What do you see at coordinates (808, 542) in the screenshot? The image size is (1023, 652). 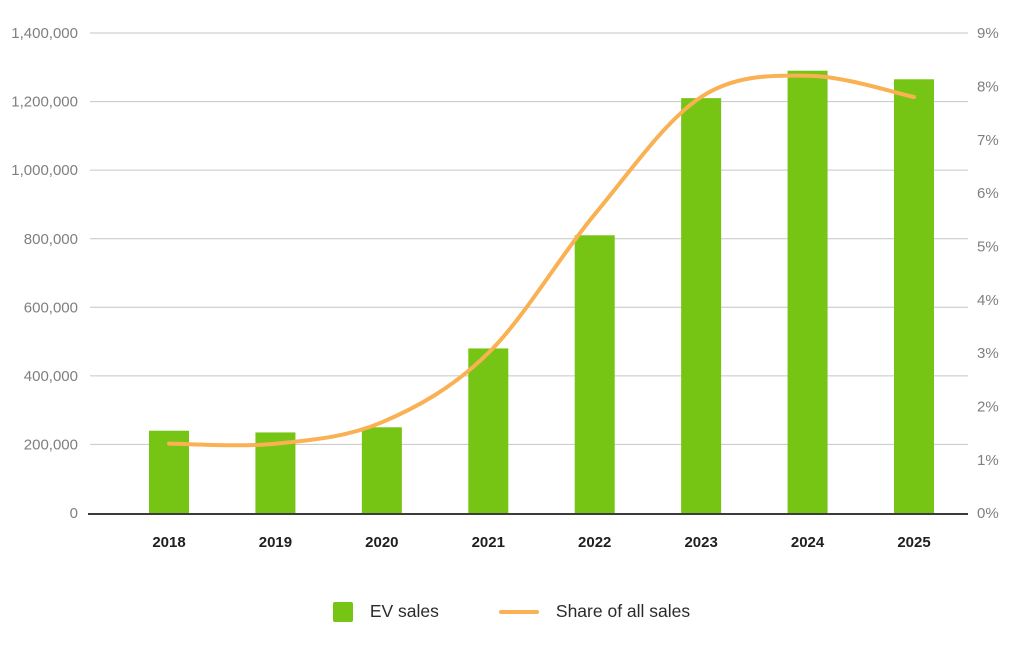 I see `x-axis-label-2024: 2024` at bounding box center [808, 542].